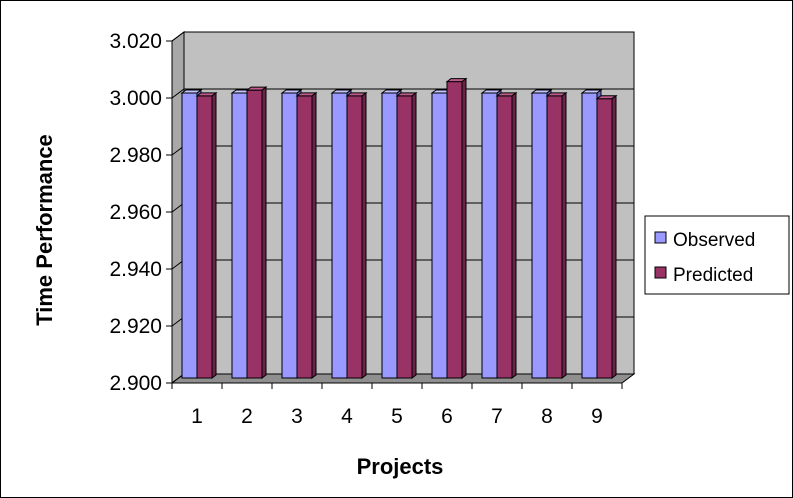 The image size is (793, 498). I want to click on x-tick-label-2: 2, so click(247, 416).